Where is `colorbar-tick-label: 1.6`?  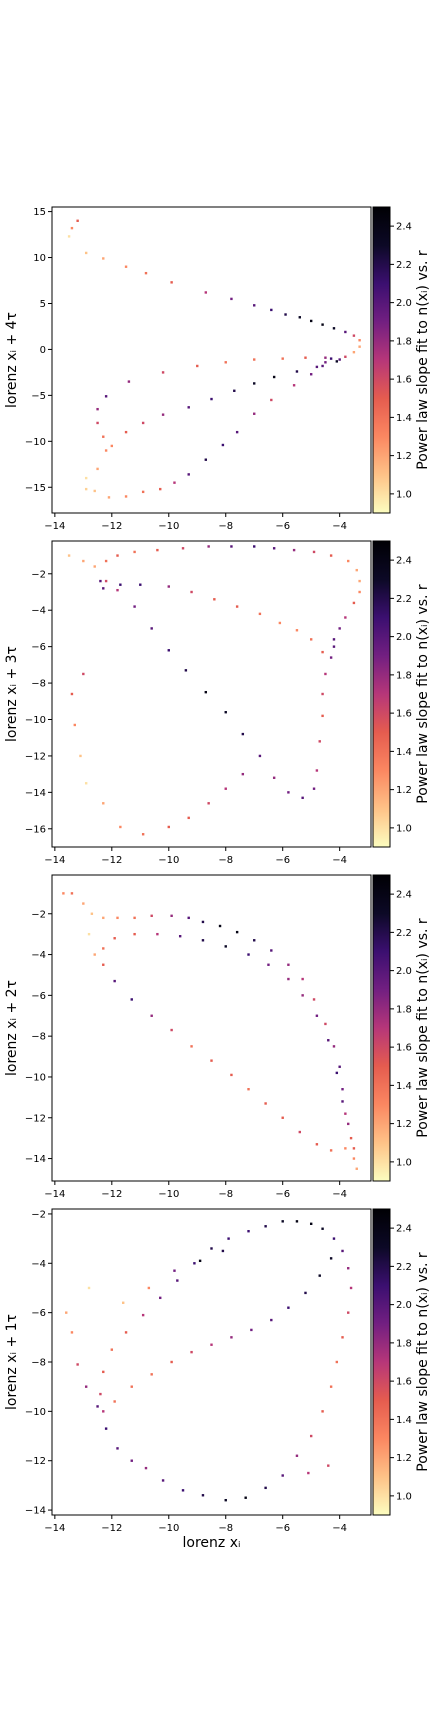
colorbar-tick-label: 1.6 is located at coordinates (404, 380).